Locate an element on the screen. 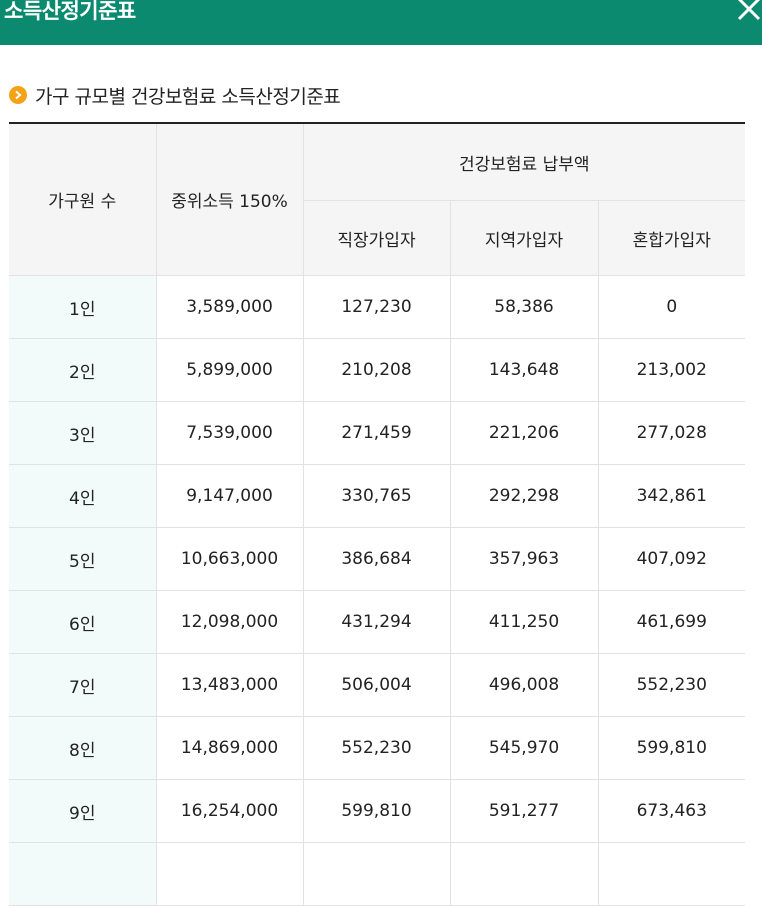 The height and width of the screenshot is (906, 762). header-median-income: 중위소득 150% is located at coordinates (229, 199).